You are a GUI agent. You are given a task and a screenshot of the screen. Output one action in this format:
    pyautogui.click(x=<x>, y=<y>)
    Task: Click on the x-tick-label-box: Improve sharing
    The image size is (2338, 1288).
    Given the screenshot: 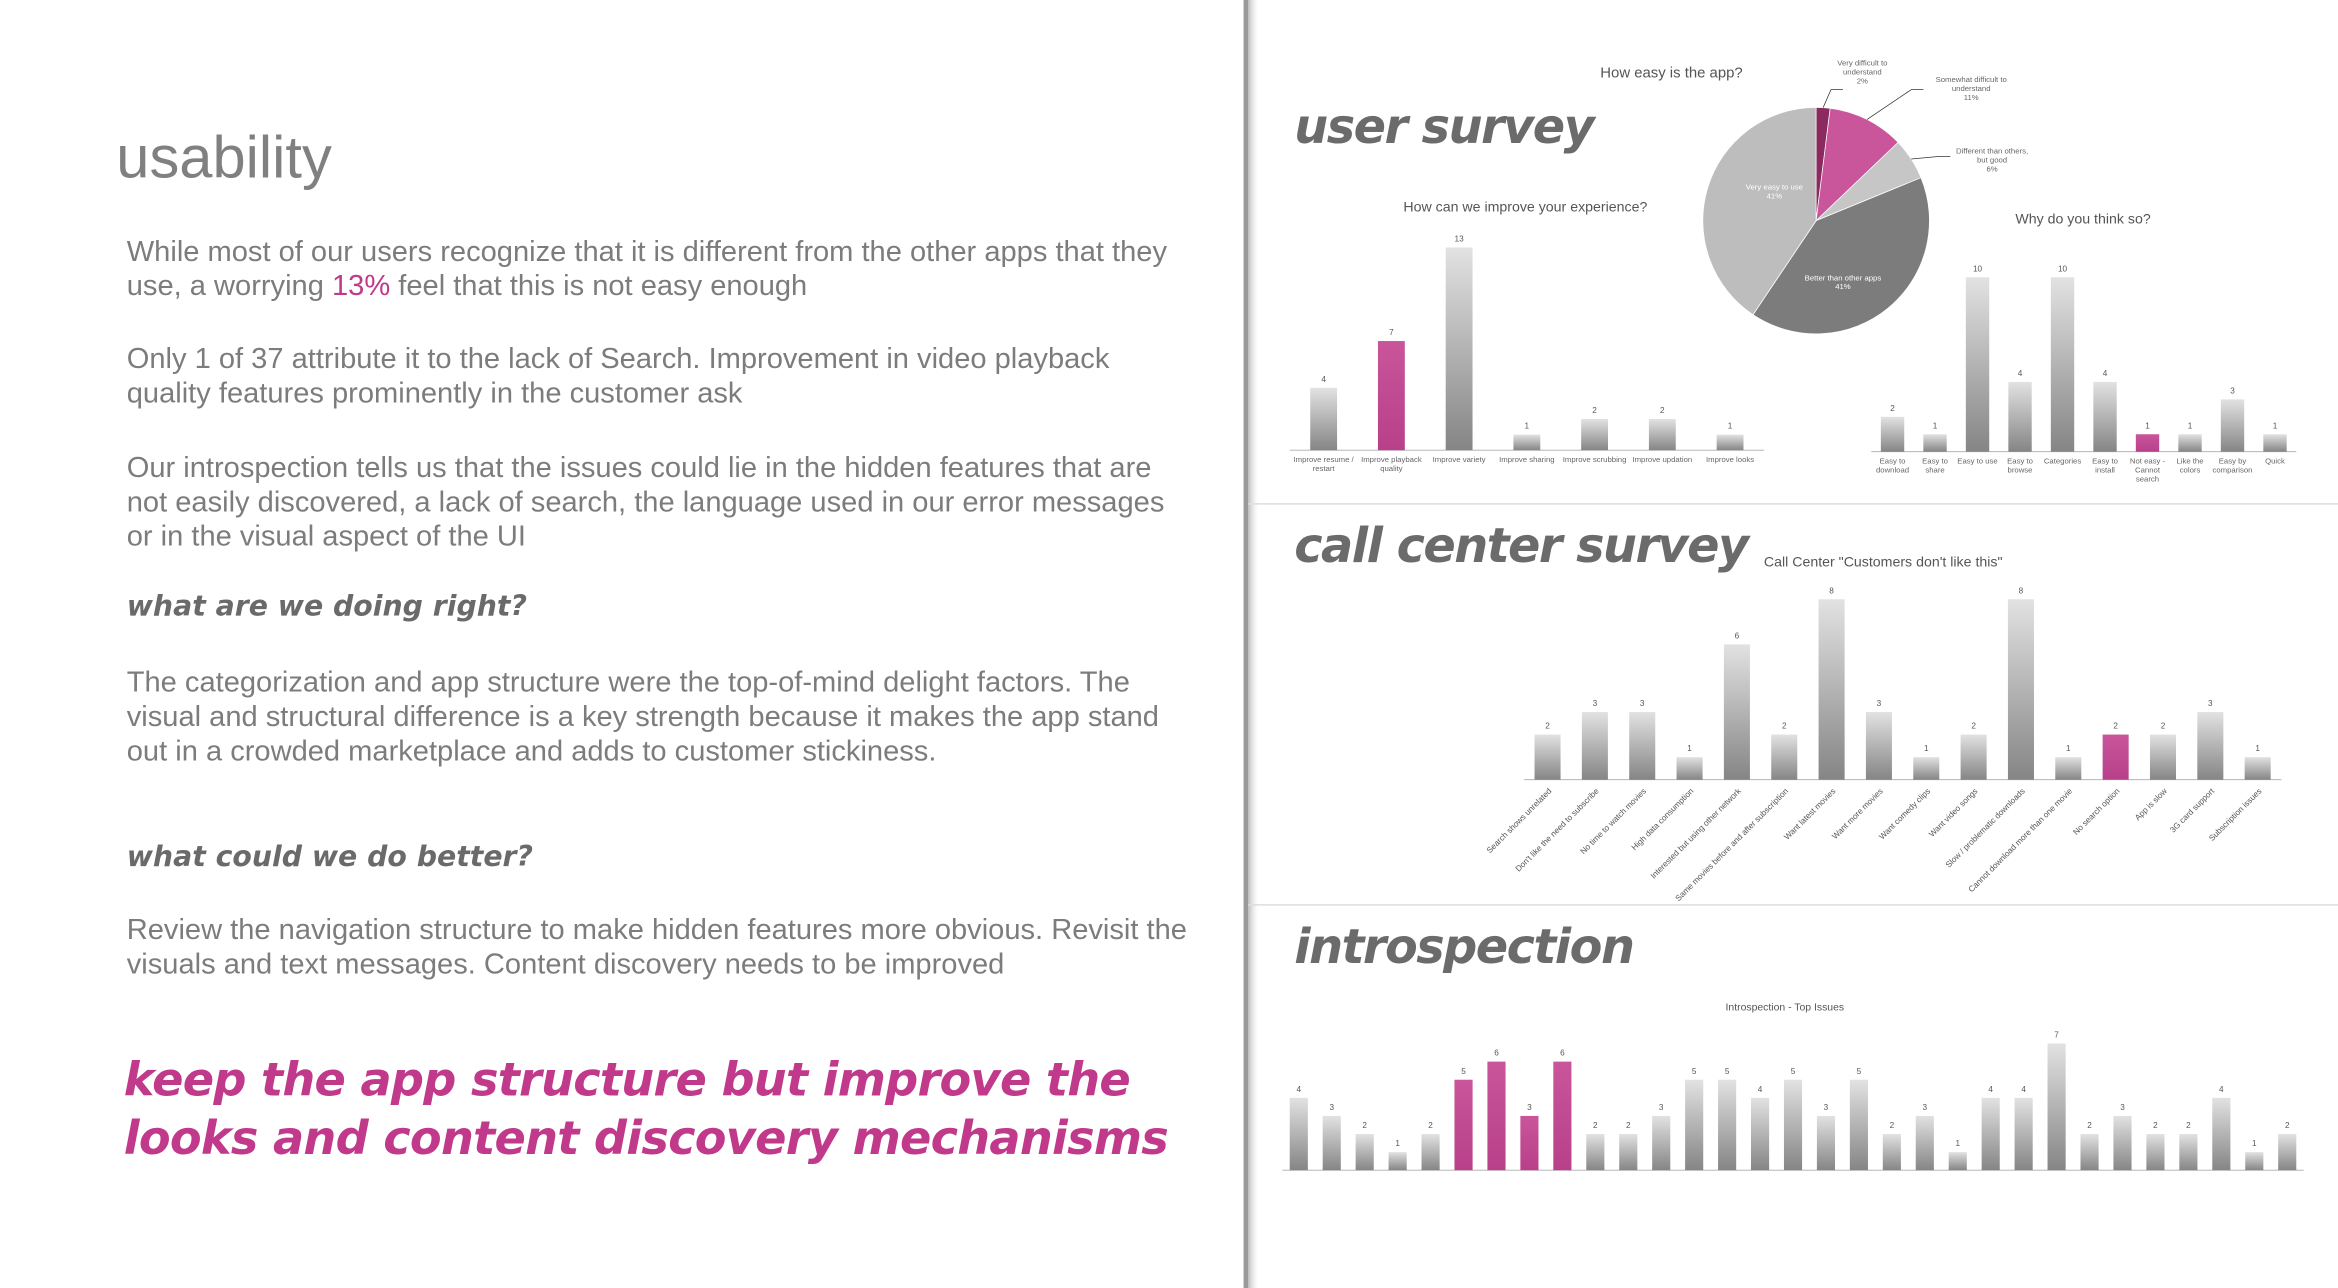 What is the action you would take?
    pyautogui.click(x=1527, y=460)
    